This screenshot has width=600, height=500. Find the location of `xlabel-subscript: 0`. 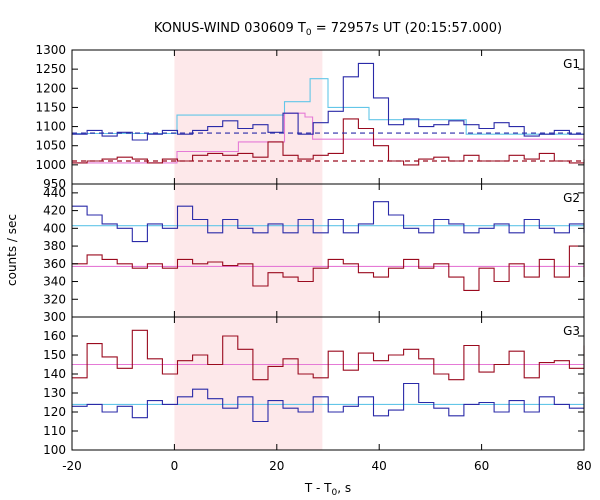

xlabel-subscript: 0 is located at coordinates (335, 493).